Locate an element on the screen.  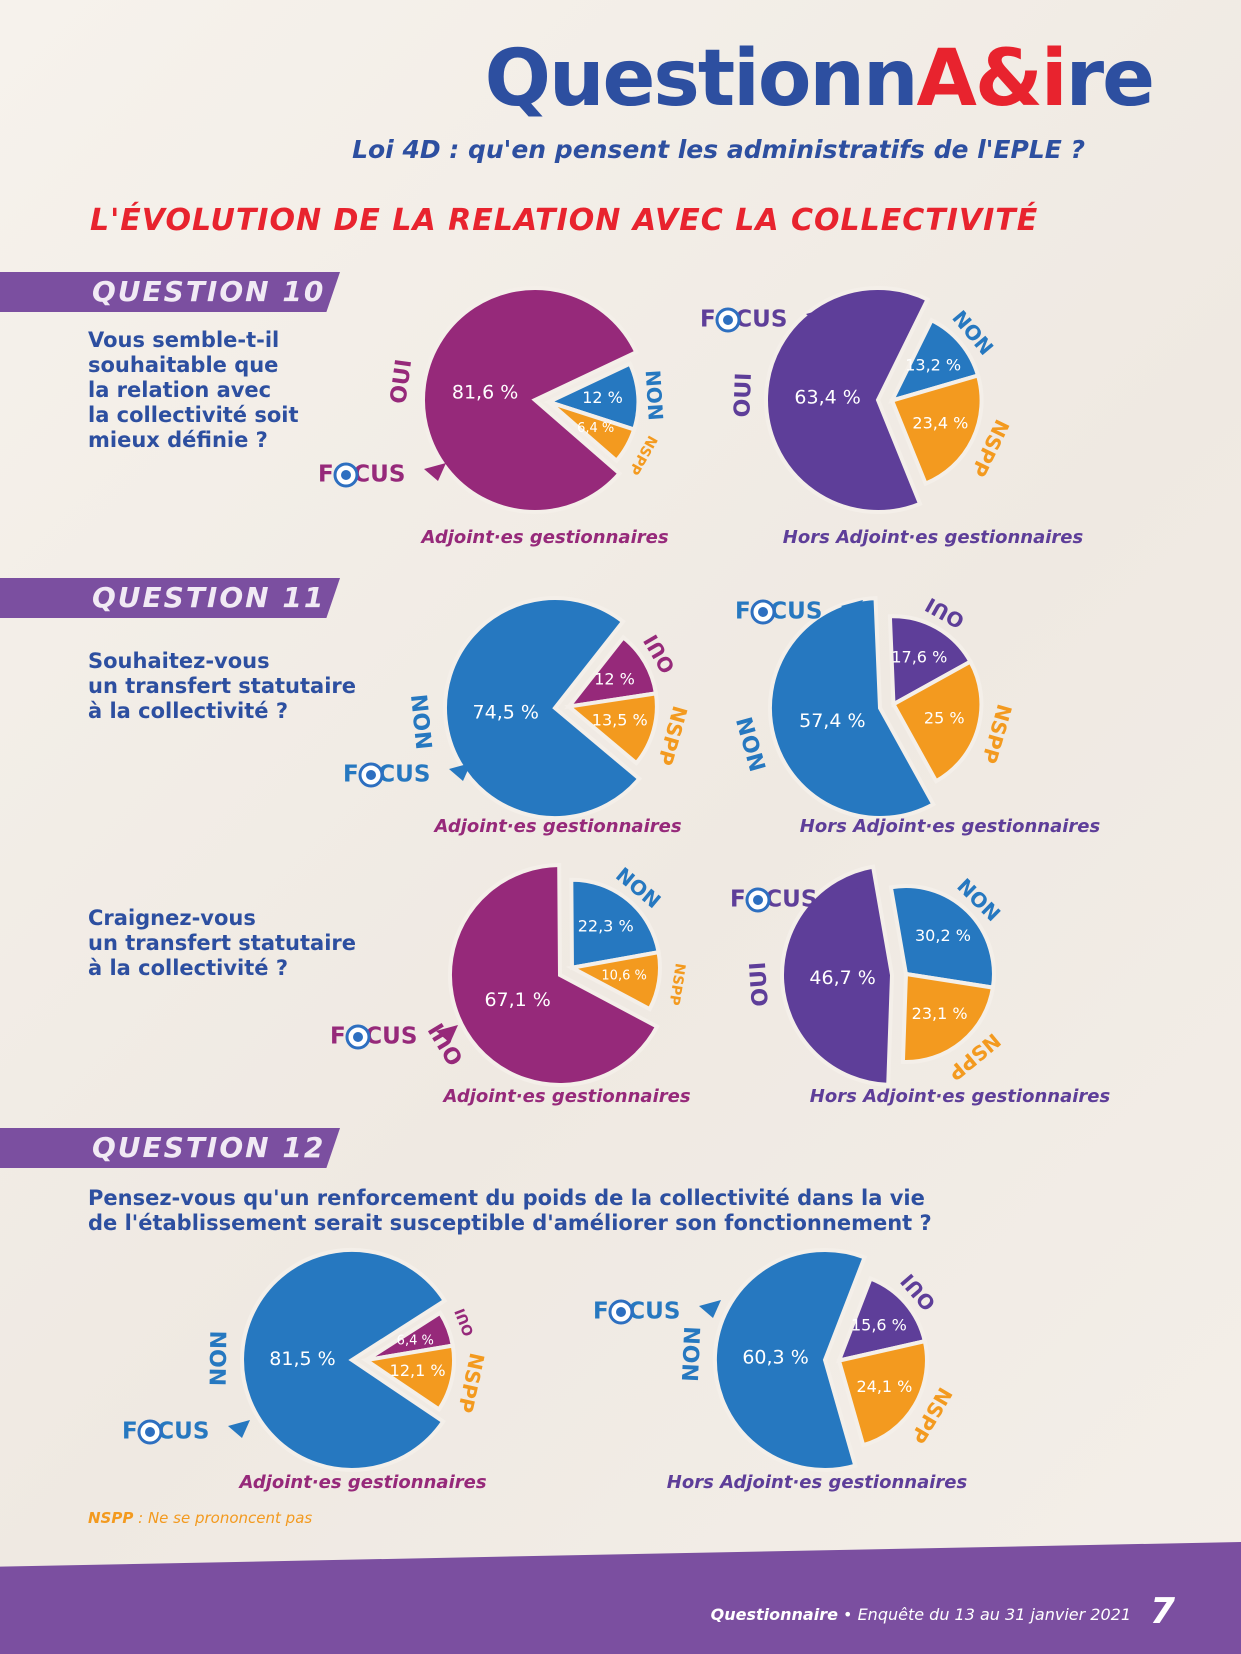
pie-value-label: 17,6 % is located at coordinates (919, 657).